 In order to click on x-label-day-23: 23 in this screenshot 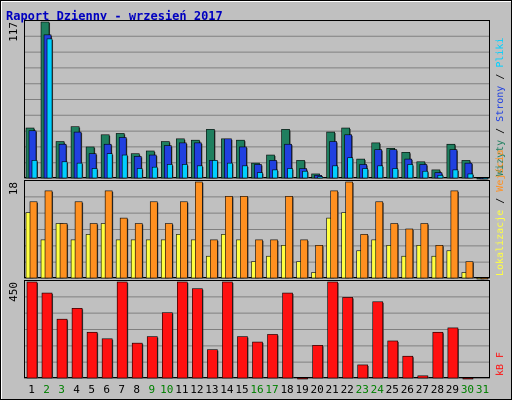, I will do `click(362, 389)`.